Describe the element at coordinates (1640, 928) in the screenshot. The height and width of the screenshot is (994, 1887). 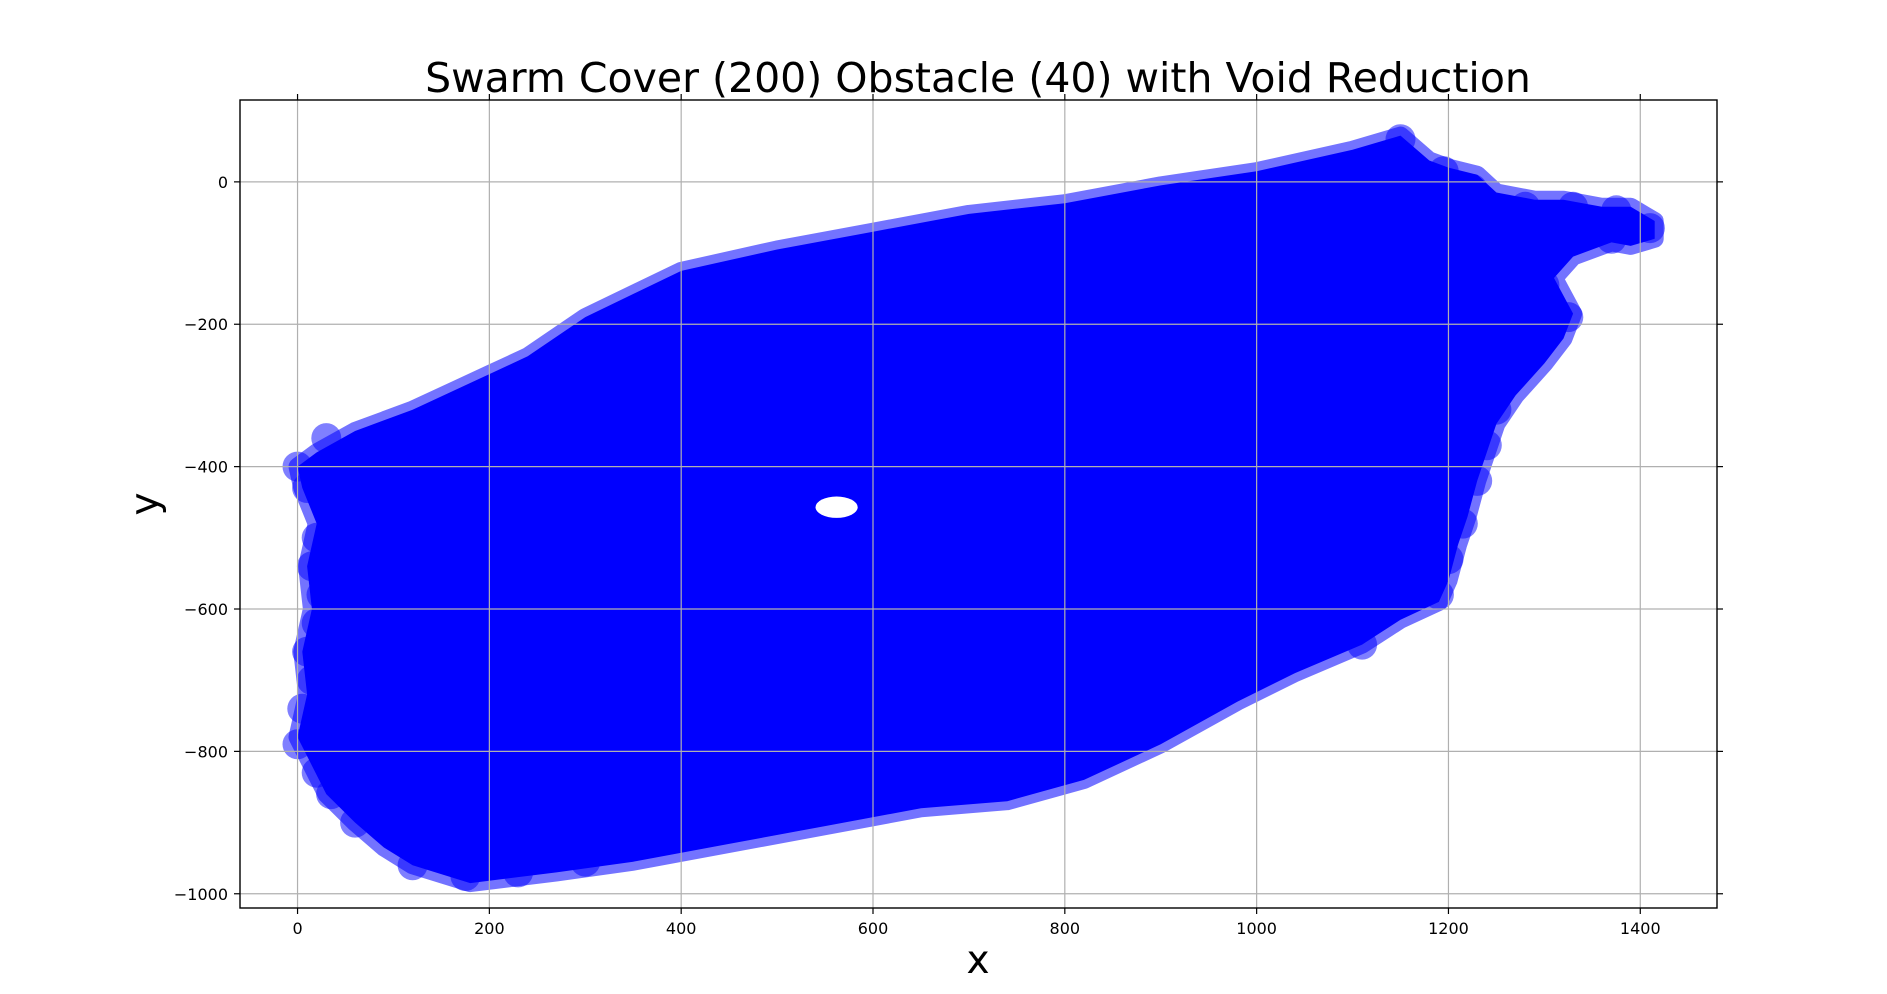
I see `x-tick-label: 1400` at that location.